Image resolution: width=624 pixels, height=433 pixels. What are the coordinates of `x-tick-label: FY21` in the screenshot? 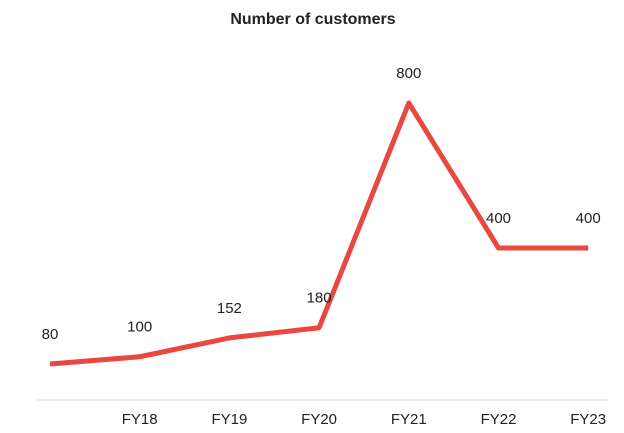 It's located at (409, 419).